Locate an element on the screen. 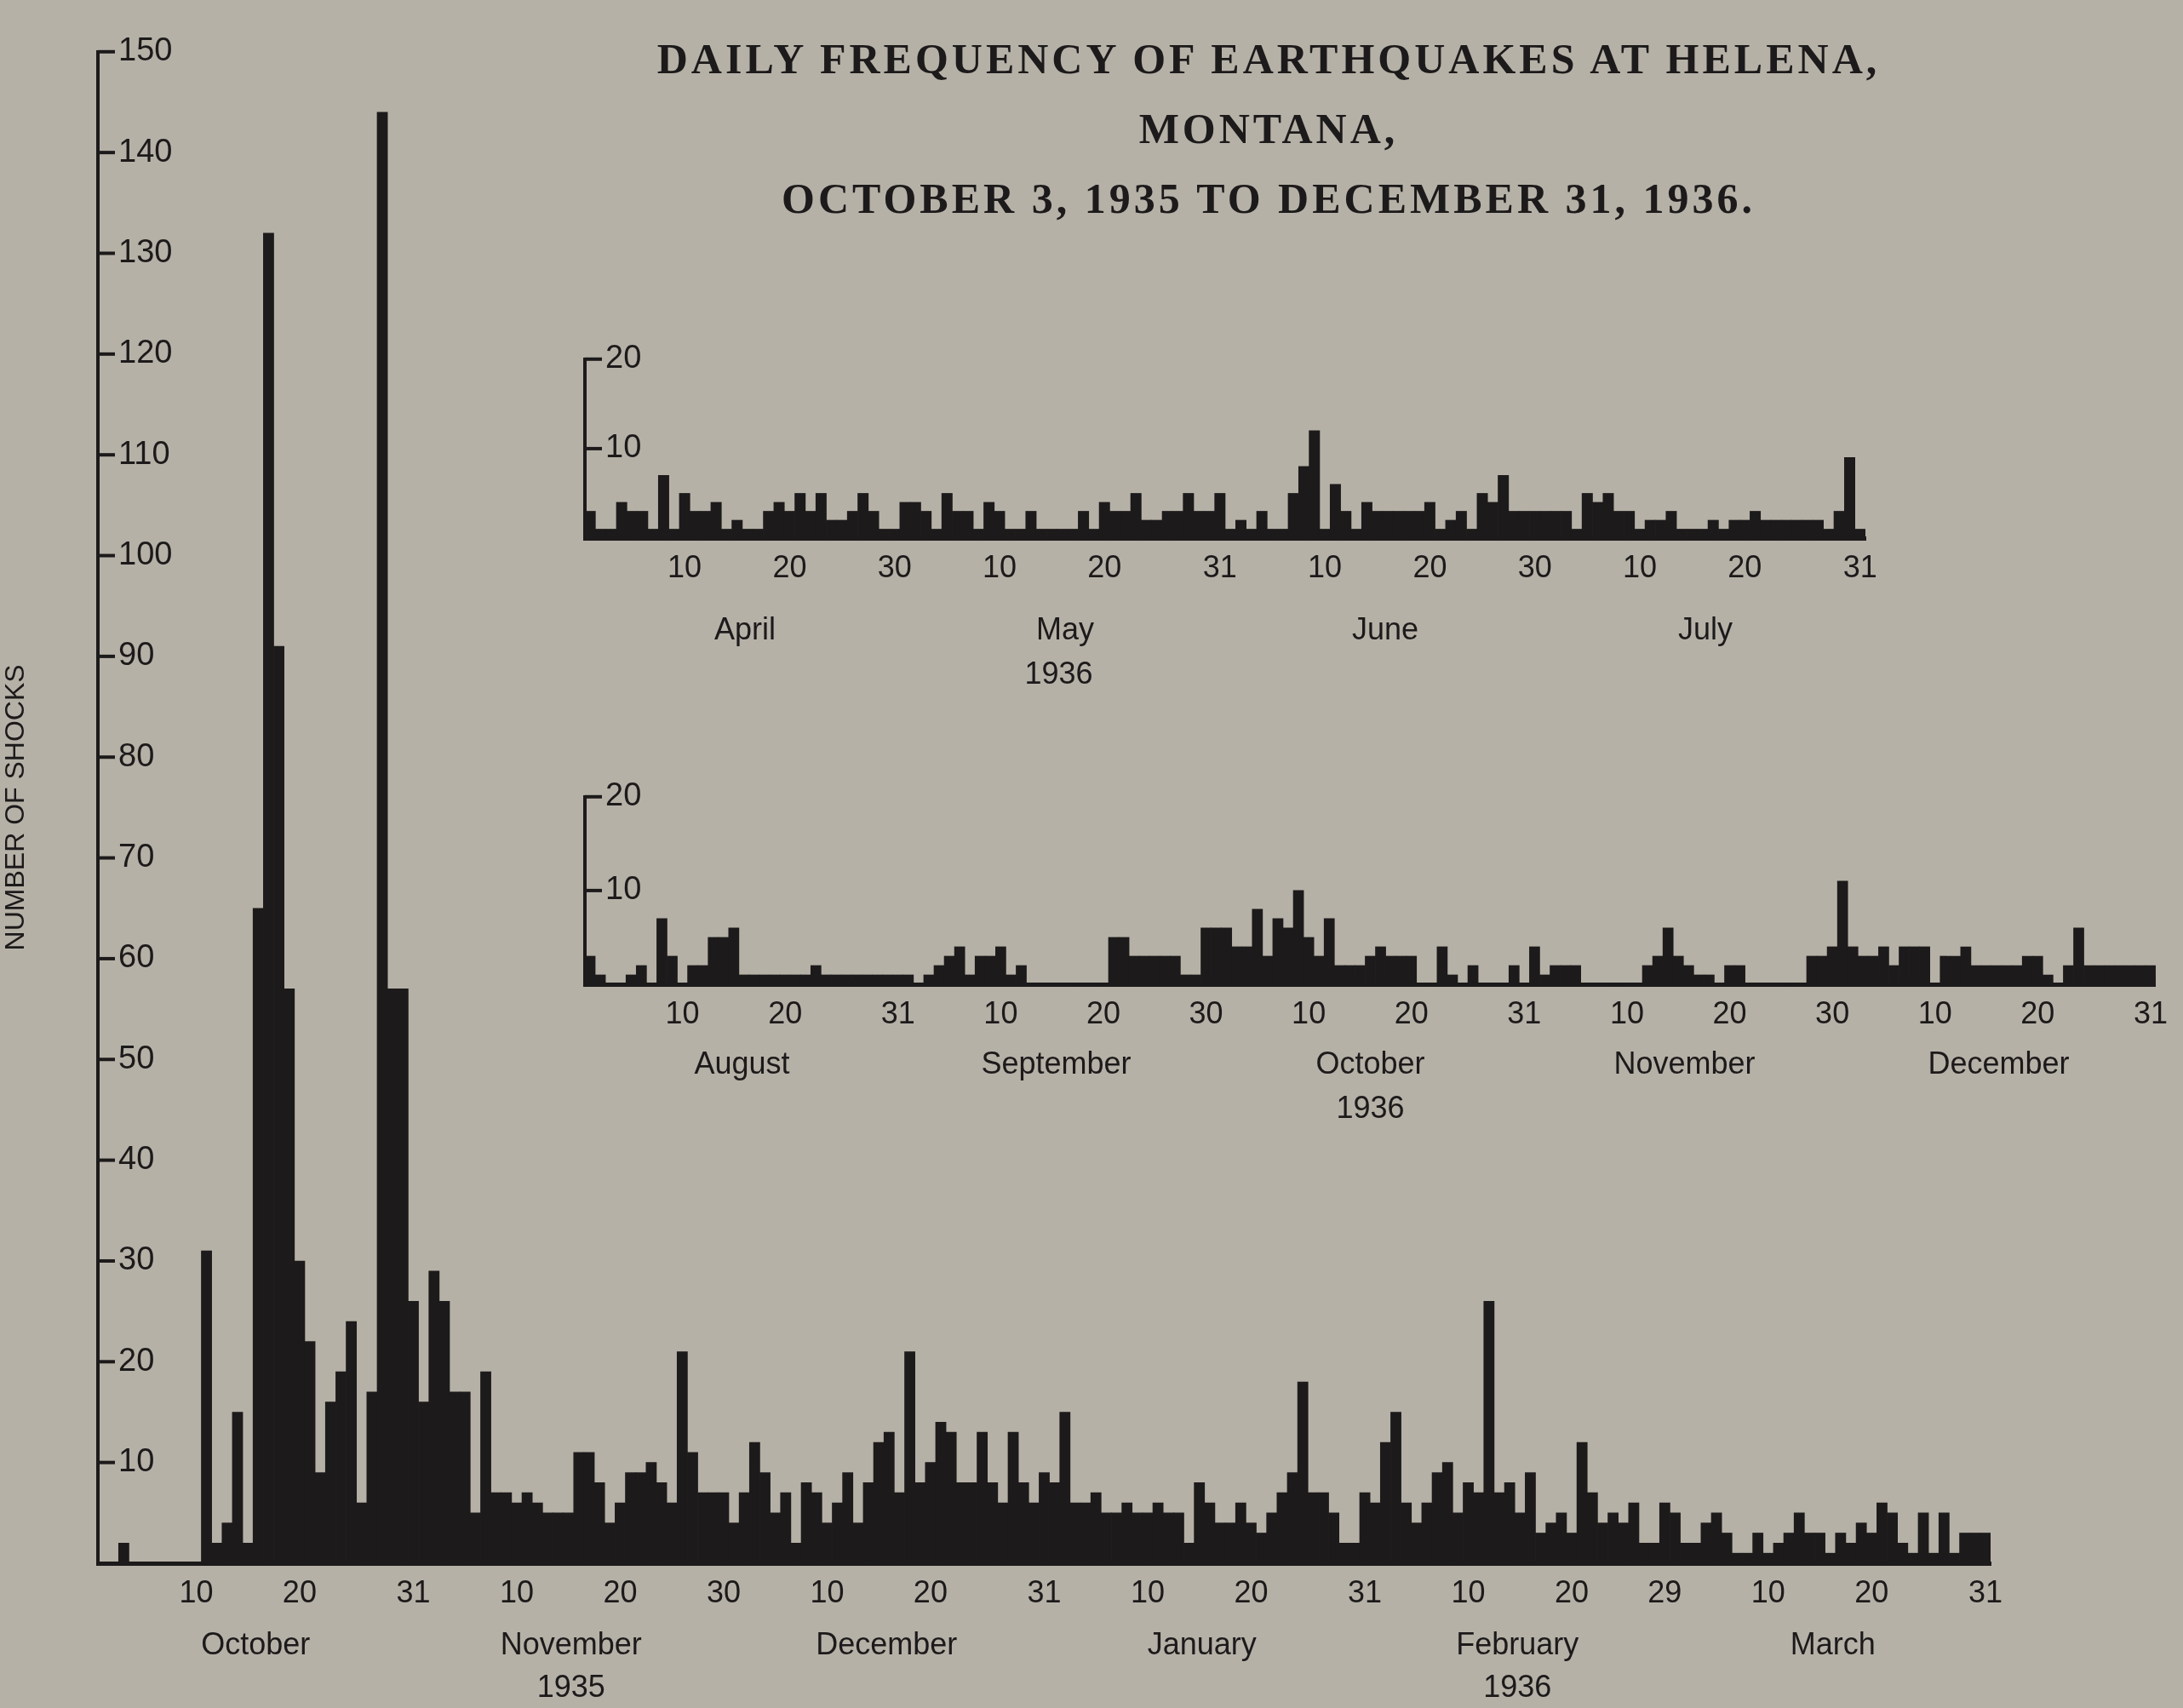 Image resolution: width=2183 pixels, height=1708 pixels. text: December is located at coordinates (887, 1644).